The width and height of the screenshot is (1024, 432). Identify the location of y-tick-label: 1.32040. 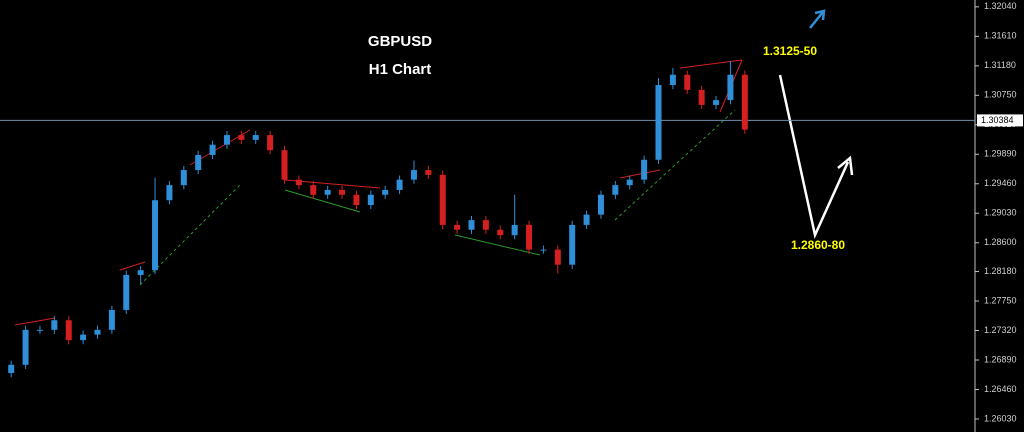
(1000, 6).